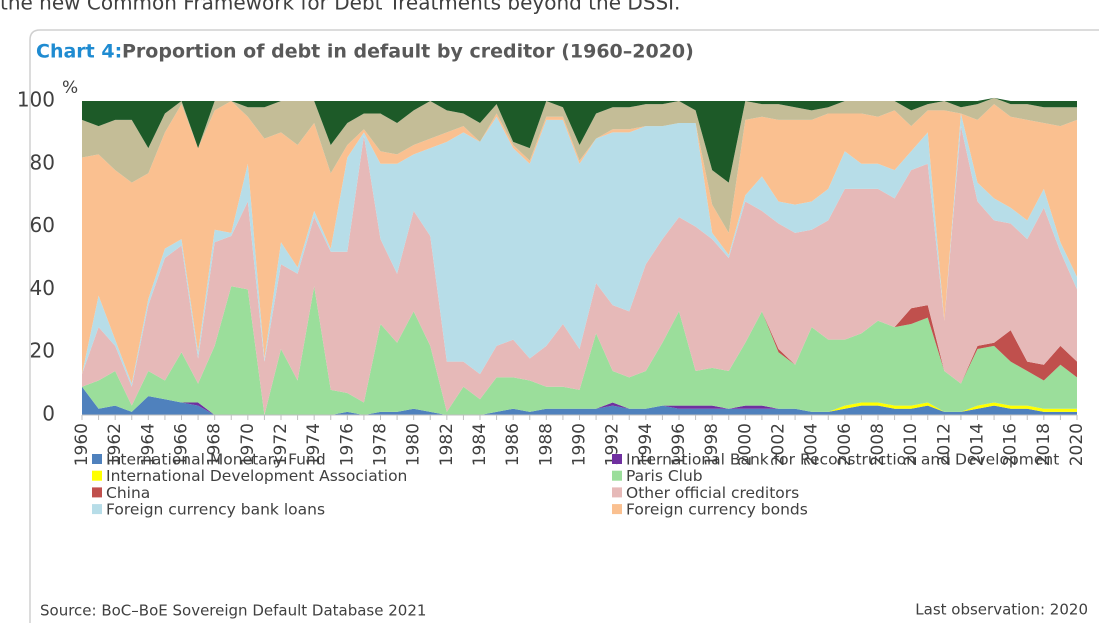 The width and height of the screenshot is (1099, 623). I want to click on x-tick-label: 1998, so click(712, 444).